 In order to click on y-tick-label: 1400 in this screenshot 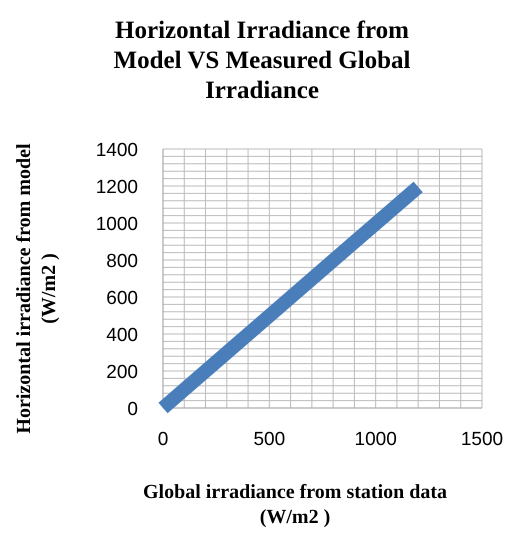, I will do `click(117, 150)`.